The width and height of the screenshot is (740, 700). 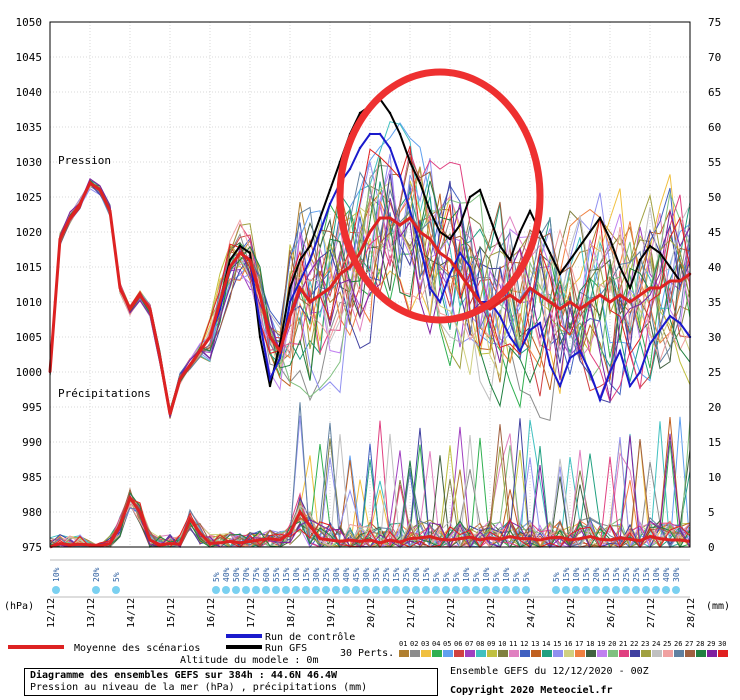 What do you see at coordinates (436, 644) in the screenshot?
I see `pert-id-label: 04` at bounding box center [436, 644].